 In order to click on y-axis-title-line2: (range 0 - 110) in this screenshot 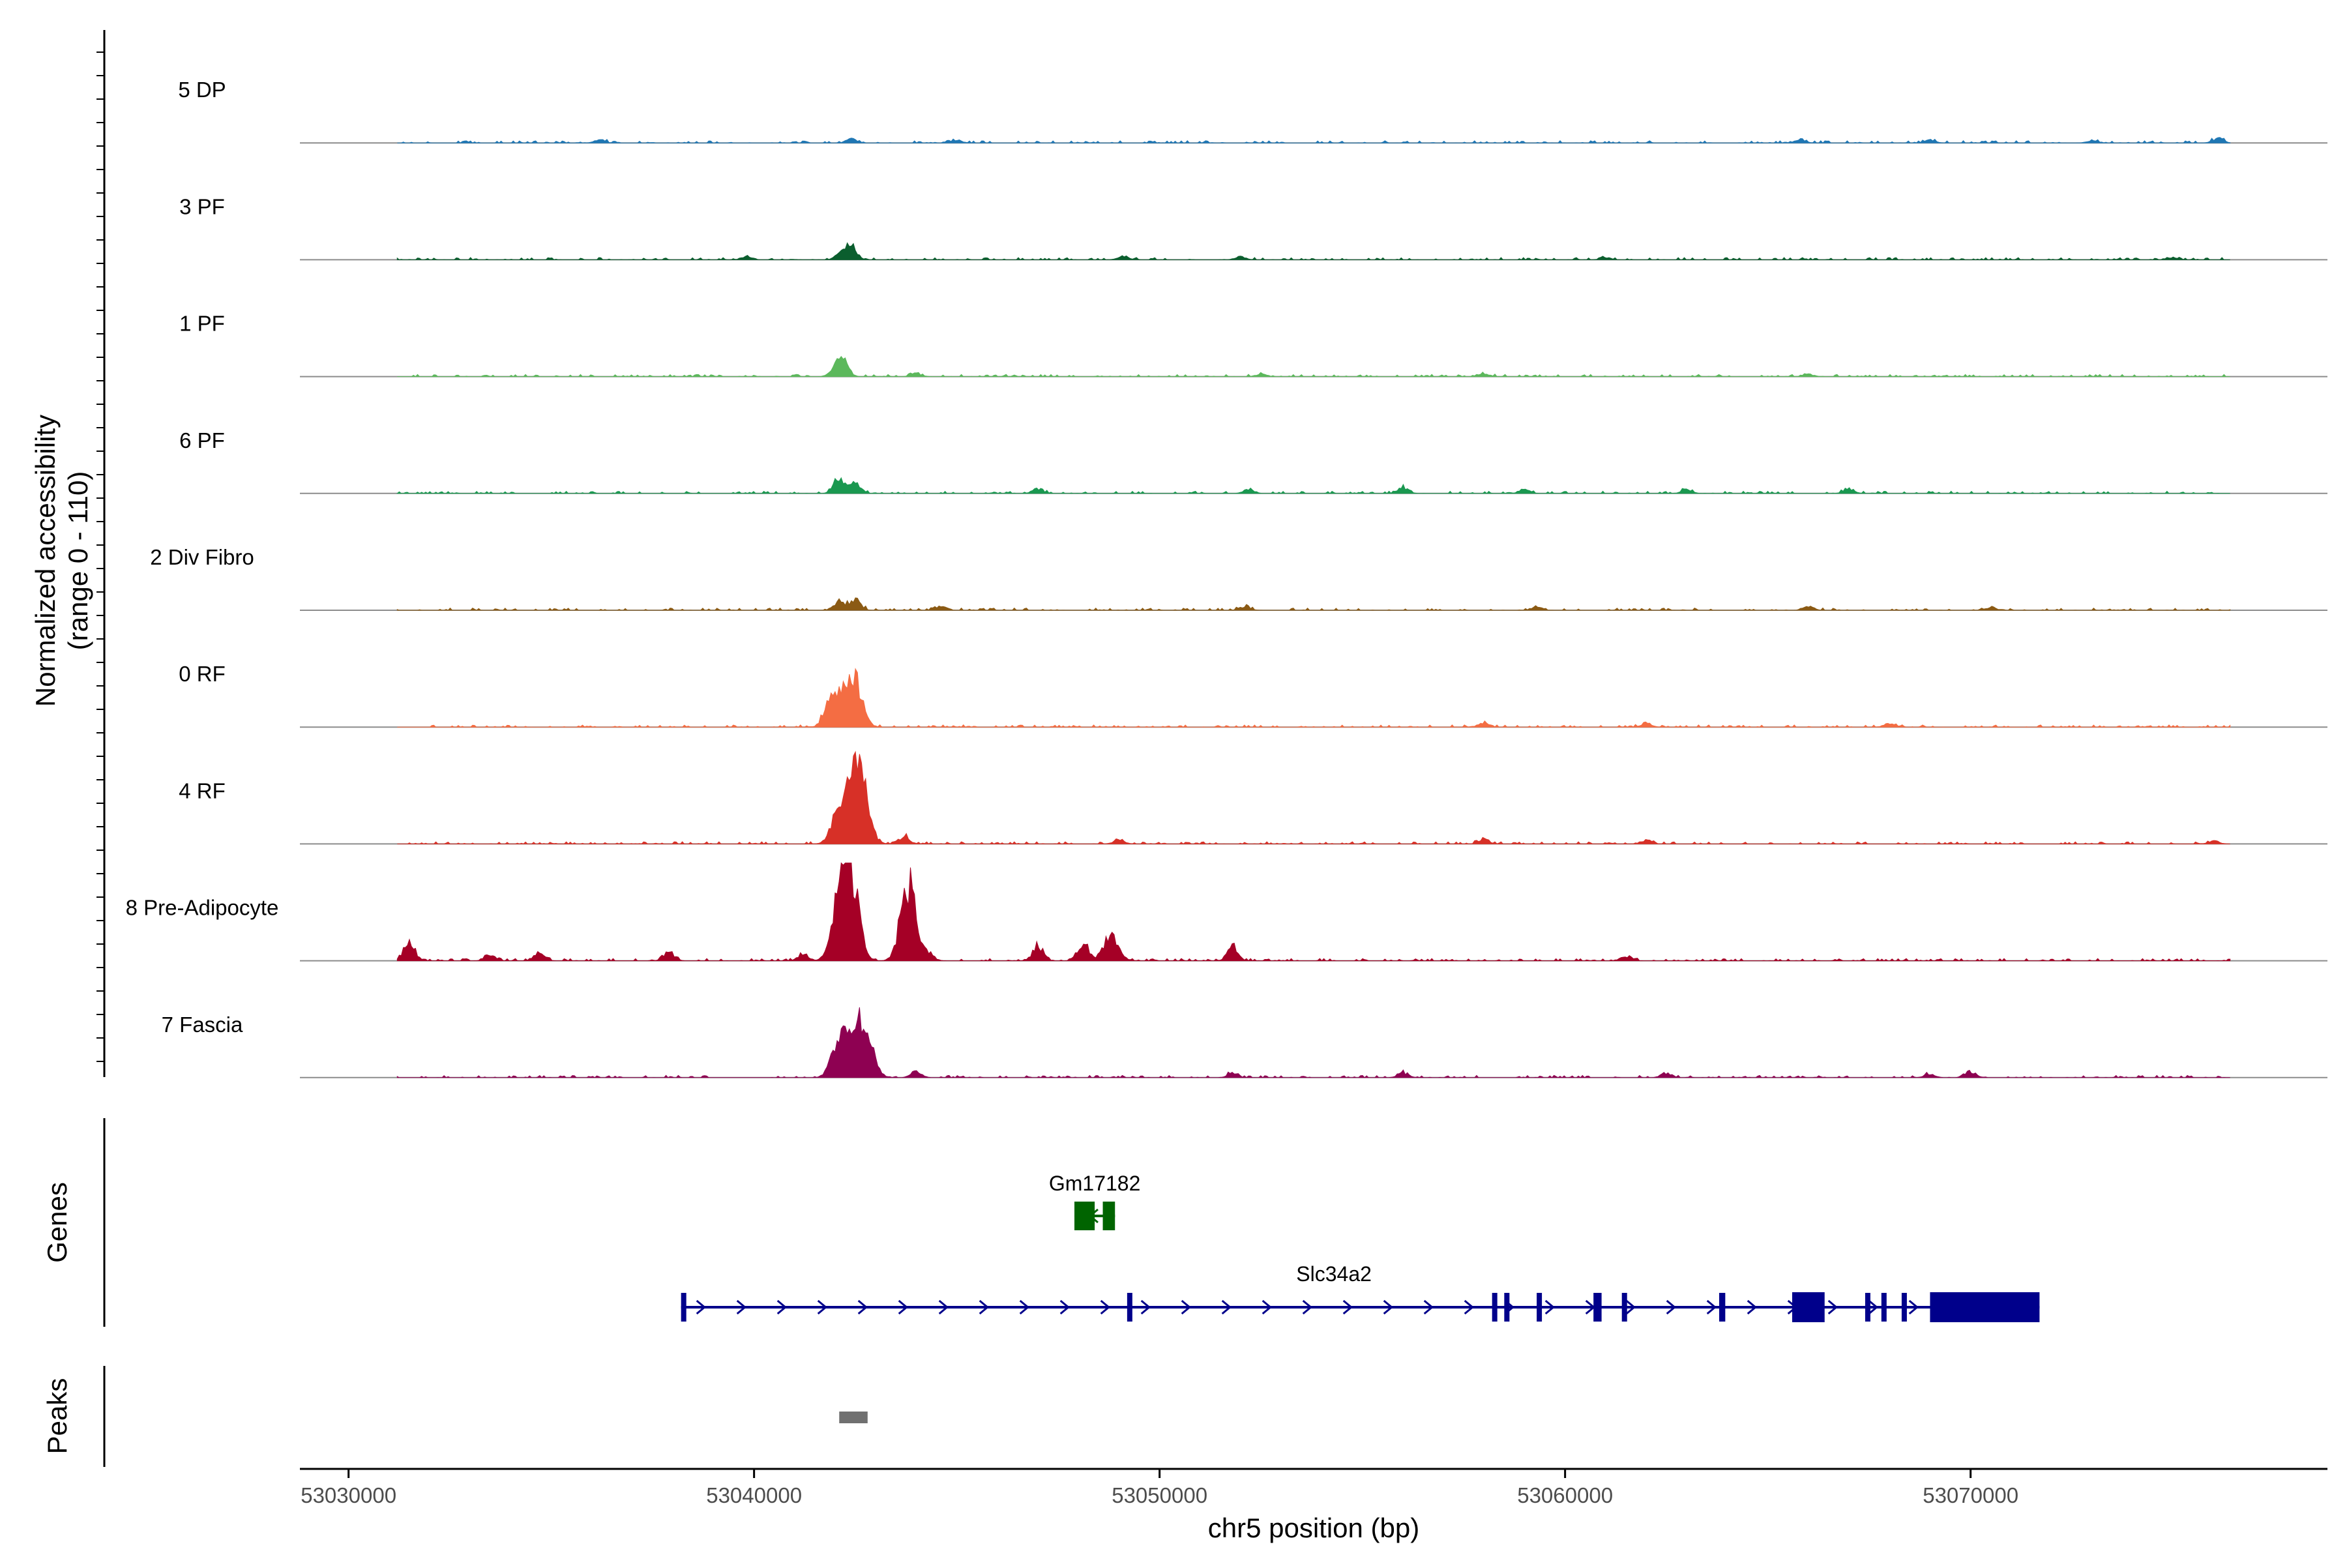, I will do `click(78, 561)`.